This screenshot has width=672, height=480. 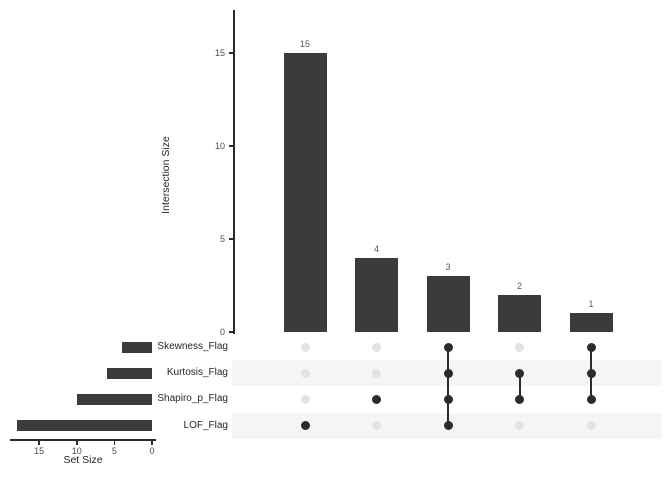 What do you see at coordinates (83, 460) in the screenshot?
I see `set-size-axis-title: Set Size` at bounding box center [83, 460].